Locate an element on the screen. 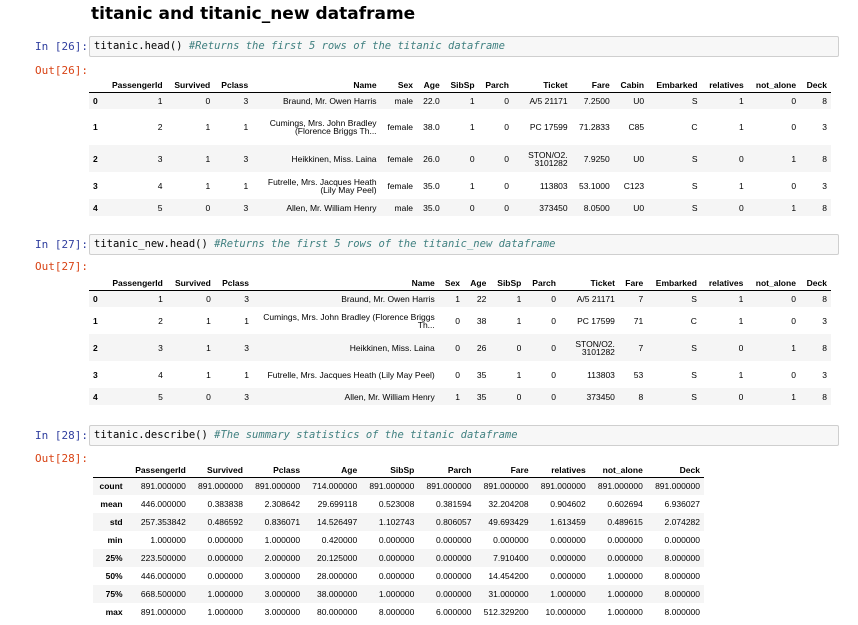  table-cell: PC 17599 is located at coordinates (548, 127).